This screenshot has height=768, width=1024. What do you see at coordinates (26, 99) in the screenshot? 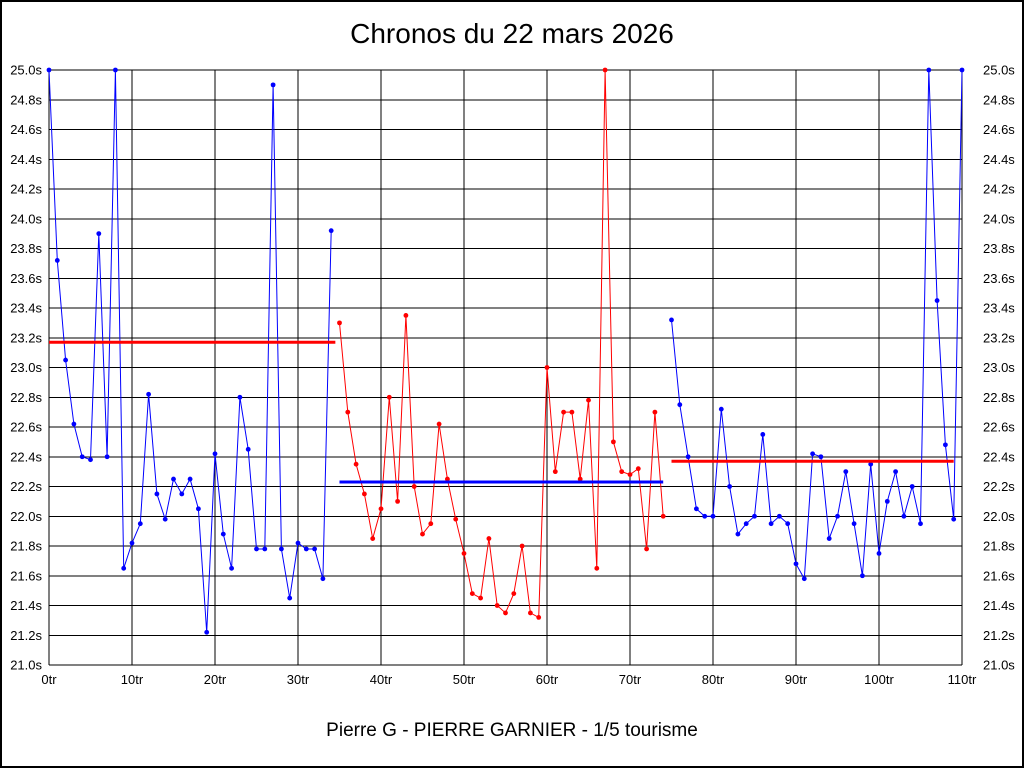
I see `y-tick-label-left: 24.8s` at bounding box center [26, 99].